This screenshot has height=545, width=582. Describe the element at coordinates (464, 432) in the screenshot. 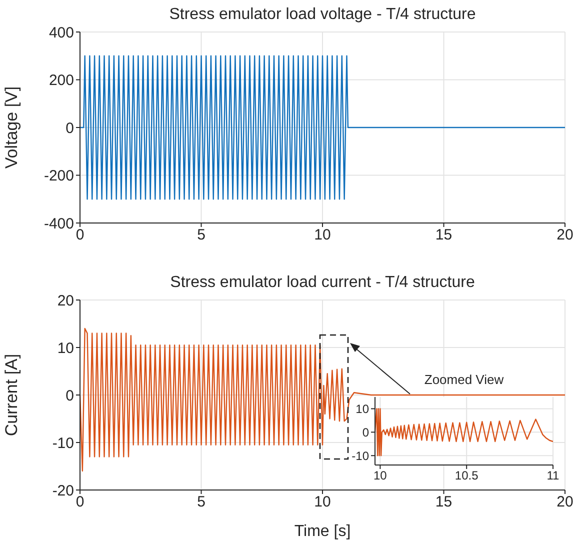

I see `line-series` at that location.